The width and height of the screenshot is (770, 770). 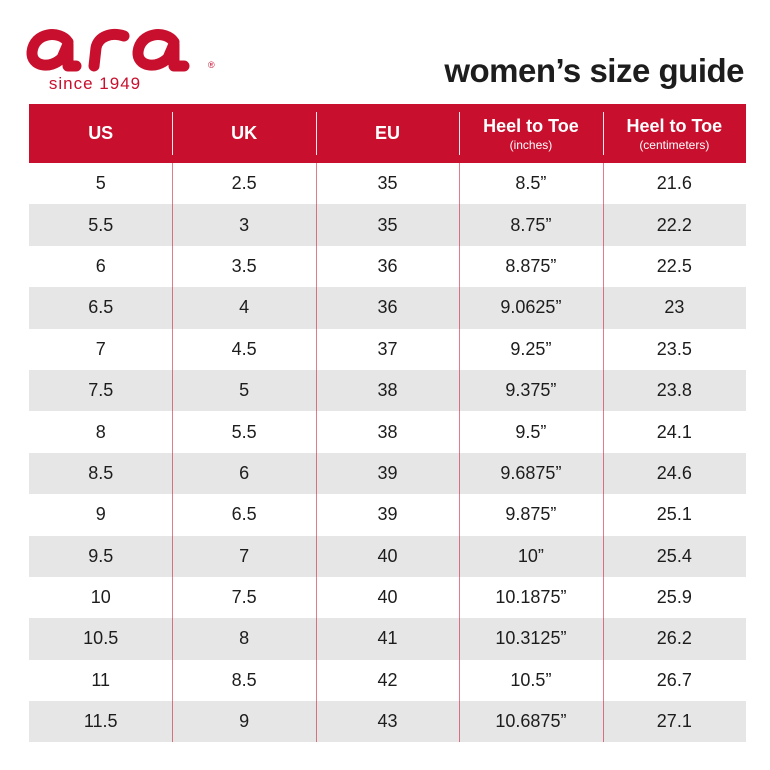 I want to click on page-title: women’s size guide, so click(x=594, y=70).